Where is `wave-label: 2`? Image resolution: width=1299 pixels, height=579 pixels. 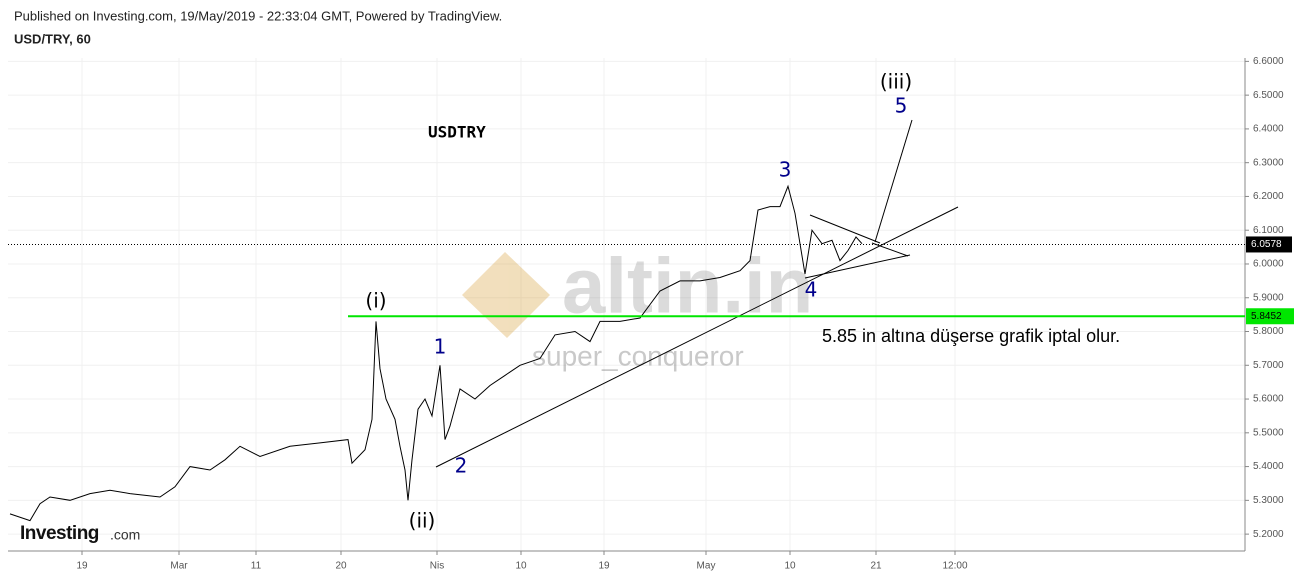
wave-label: 2 is located at coordinates (461, 466).